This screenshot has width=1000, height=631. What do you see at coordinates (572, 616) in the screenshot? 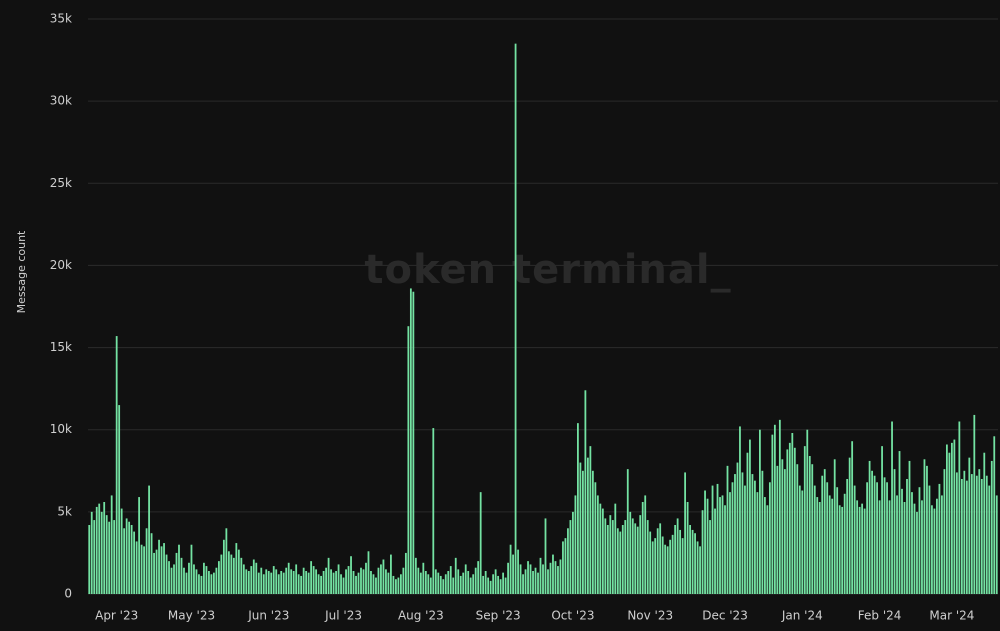
I see `x-tick-label: Oct '23` at bounding box center [572, 616].